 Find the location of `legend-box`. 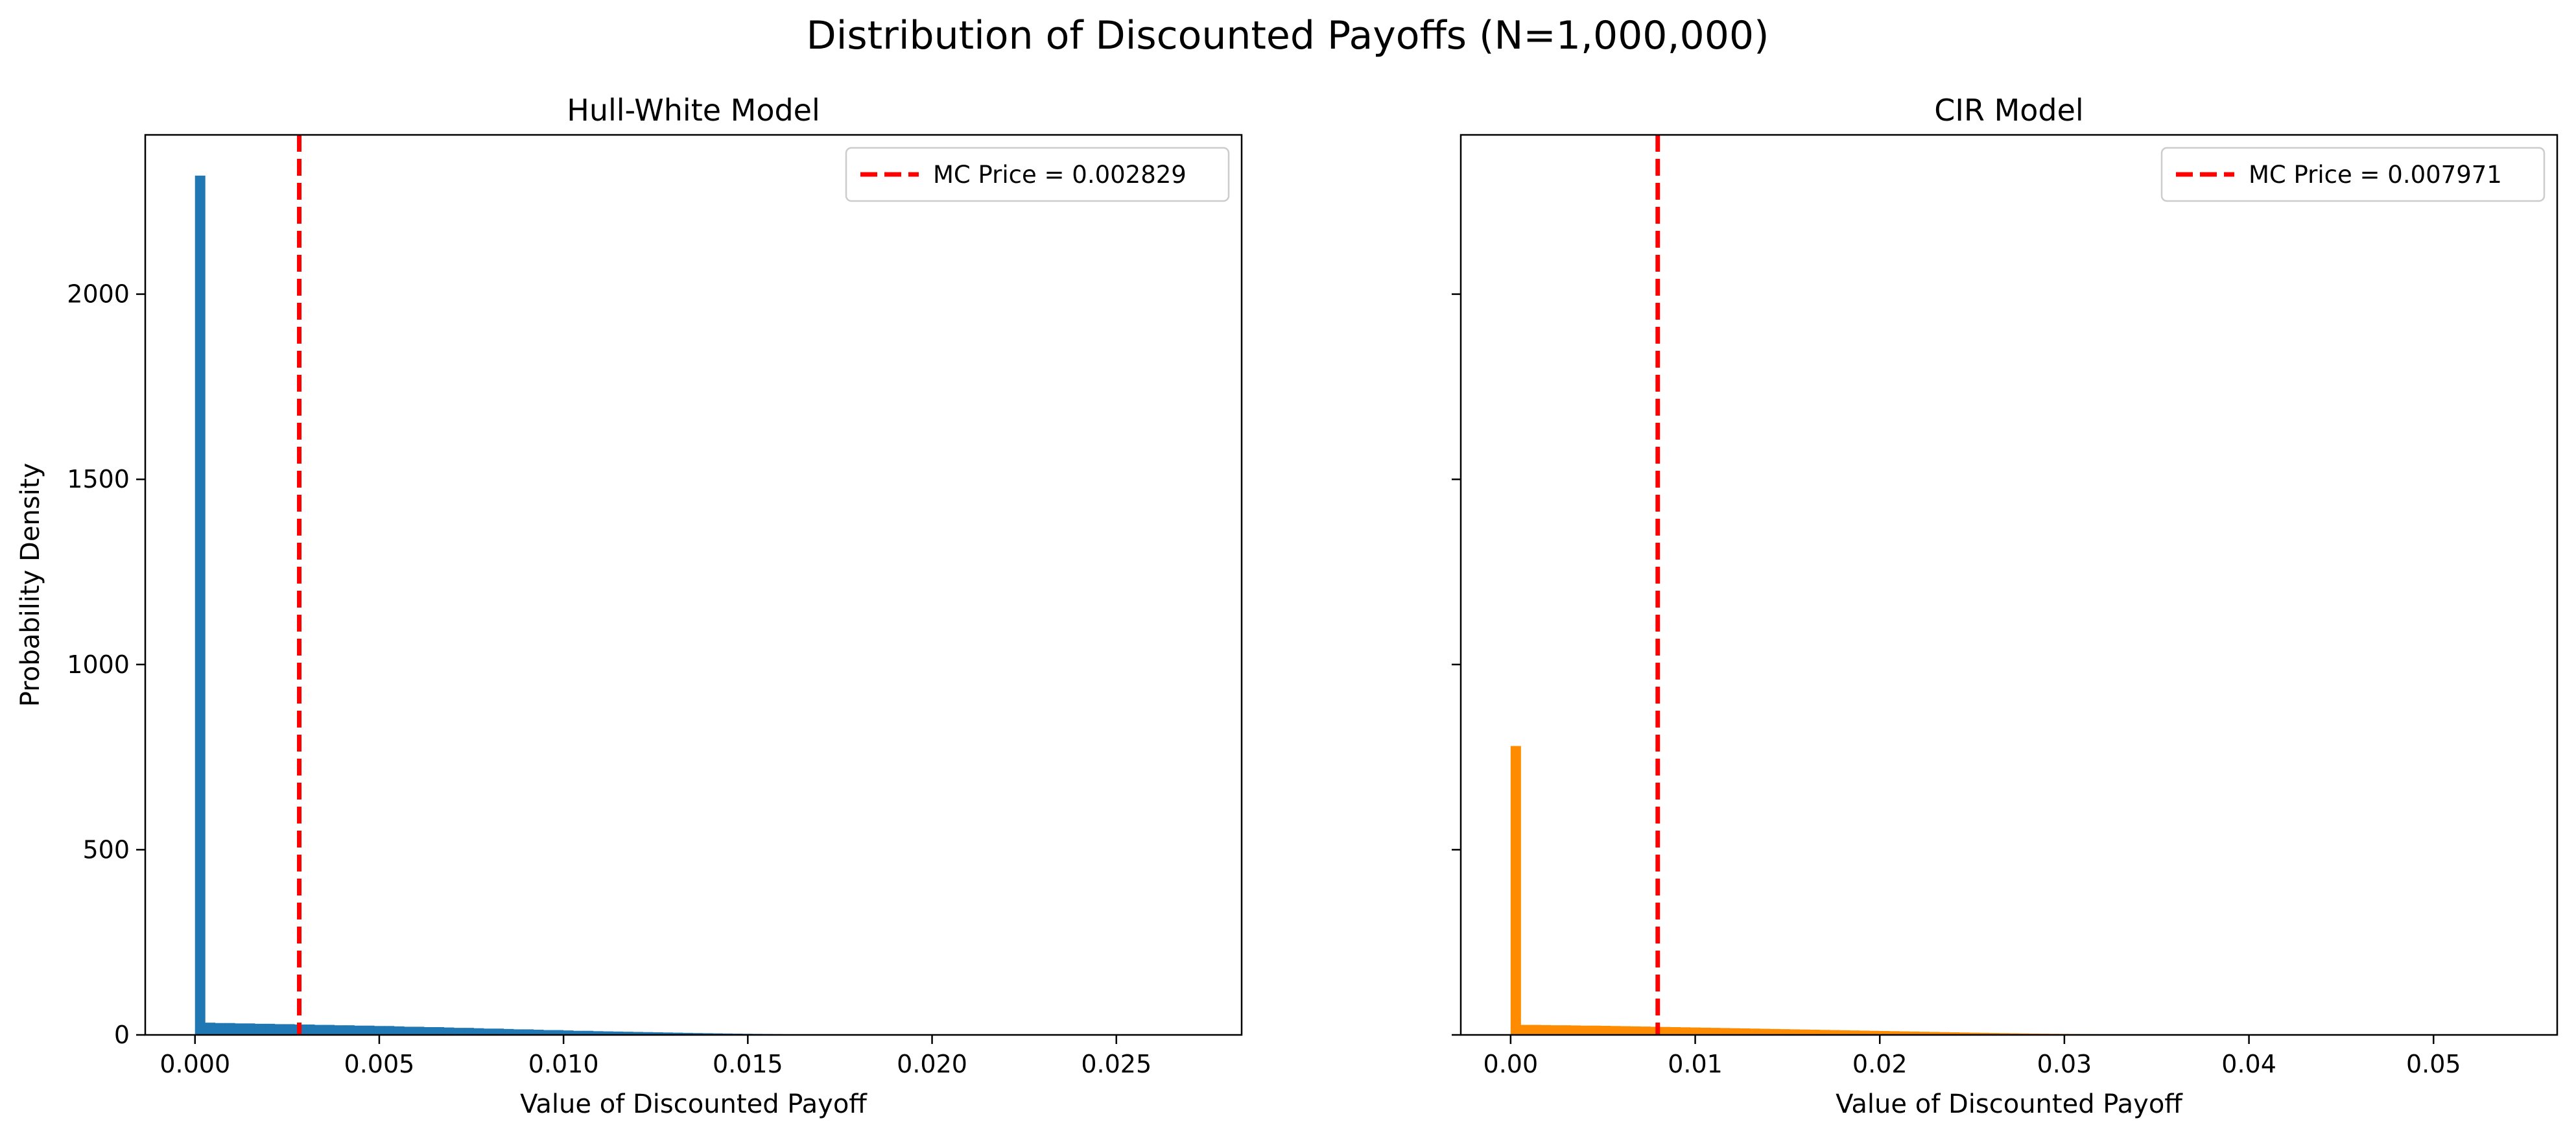

legend-box is located at coordinates (2353, 174).